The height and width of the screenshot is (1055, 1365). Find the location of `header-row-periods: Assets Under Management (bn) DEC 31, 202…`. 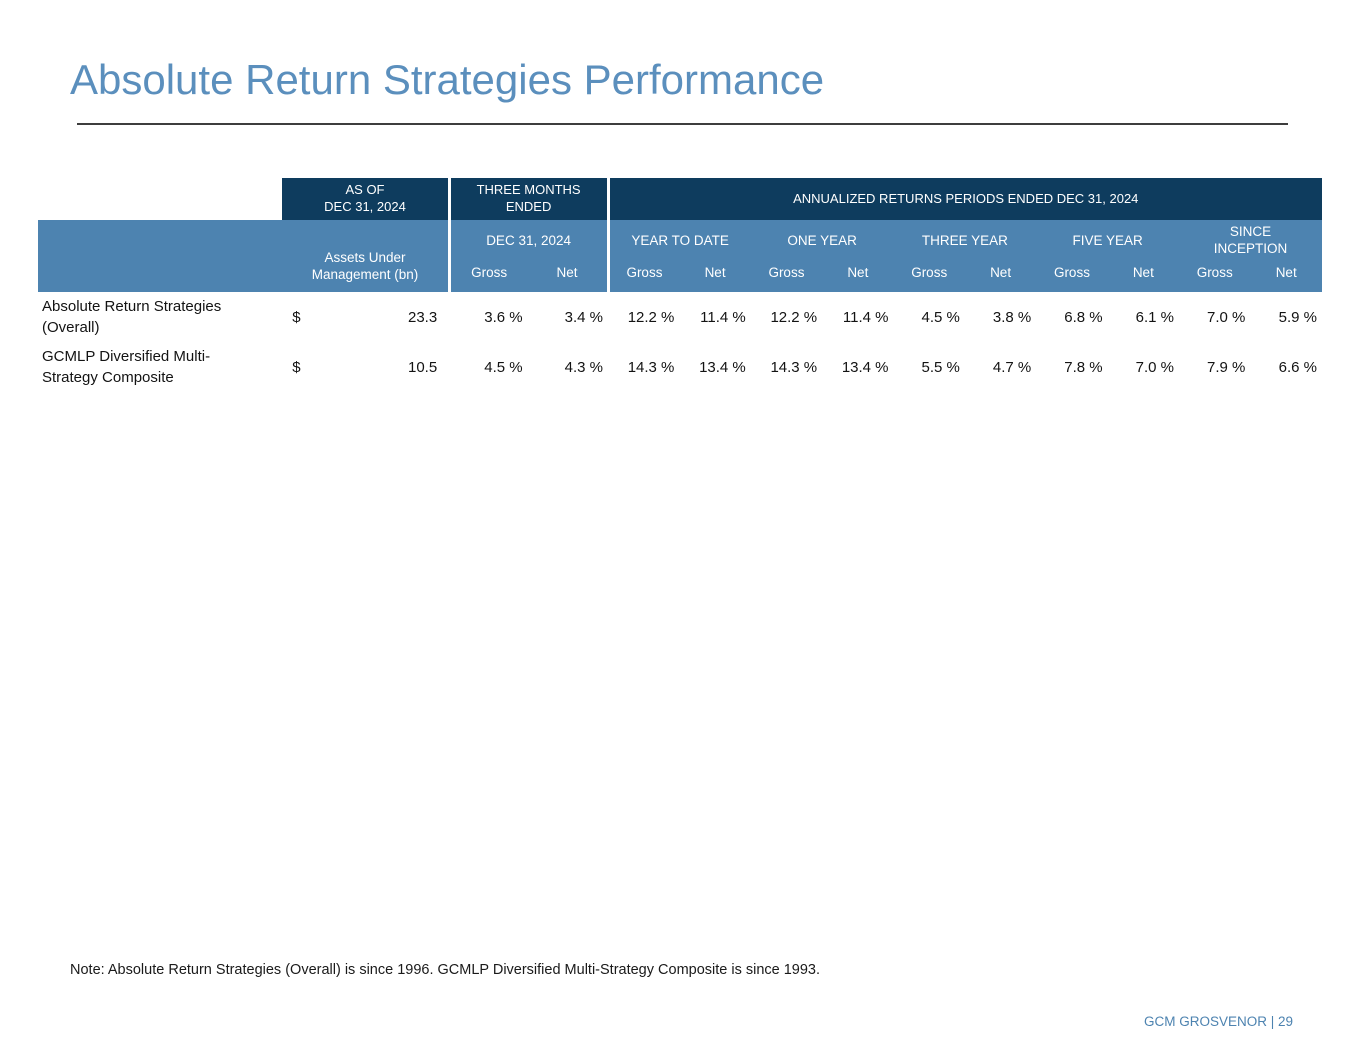

header-row-periods: Assets Under Management (bn) DEC 31, 202… is located at coordinates (680, 256).